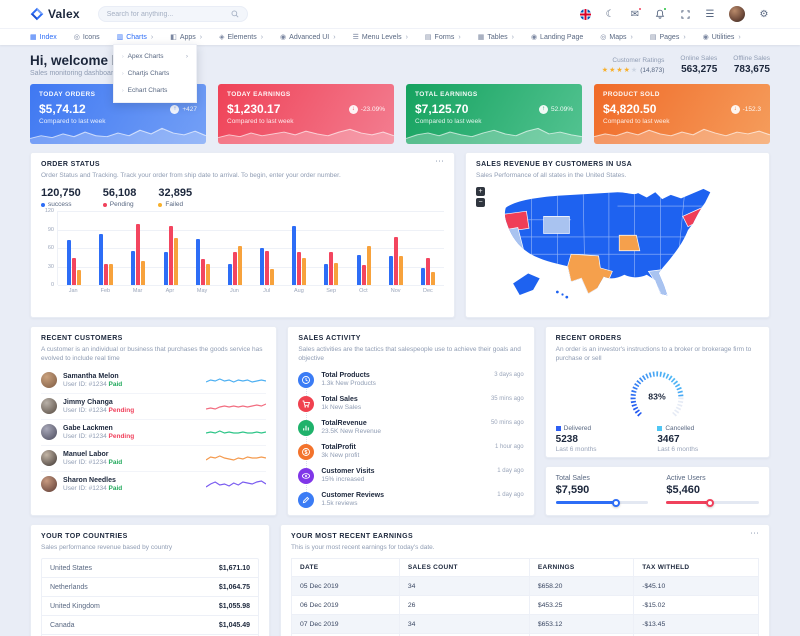 This screenshot has height=636, width=800. What do you see at coordinates (154, 405) in the screenshot?
I see `customer-row-jimmy-changa: Jimmy Changa User ID: #1234 Pending` at bounding box center [154, 405].